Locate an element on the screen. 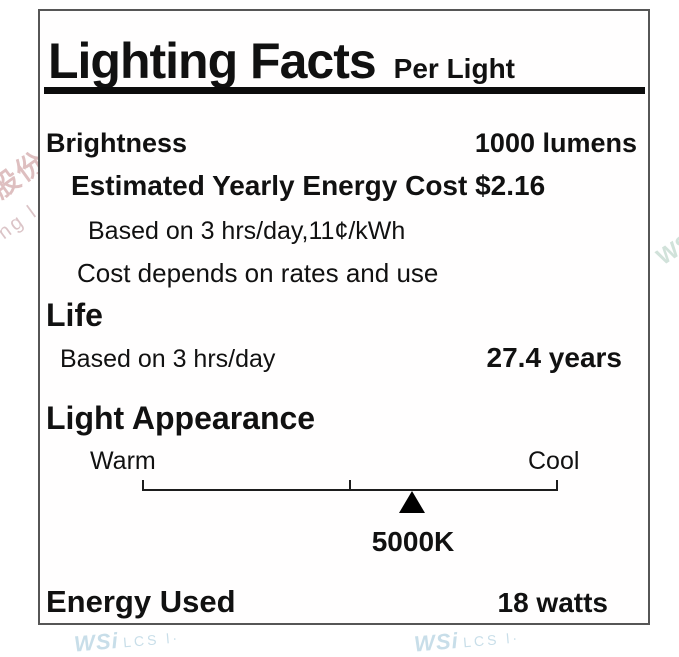 The image size is (679, 657). brightness-value: 1000 lumens is located at coordinates (555, 143).